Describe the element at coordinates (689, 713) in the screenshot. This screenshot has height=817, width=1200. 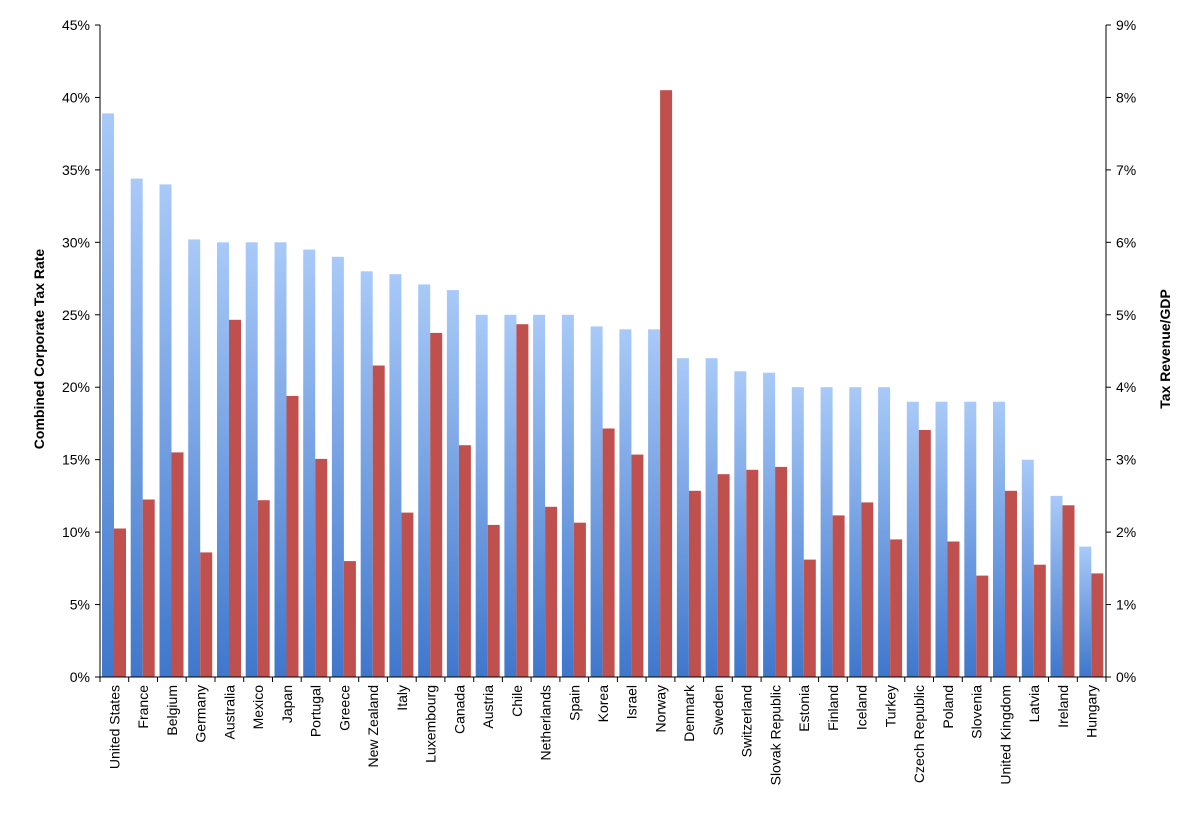
I see `category-label: Denmark` at that location.